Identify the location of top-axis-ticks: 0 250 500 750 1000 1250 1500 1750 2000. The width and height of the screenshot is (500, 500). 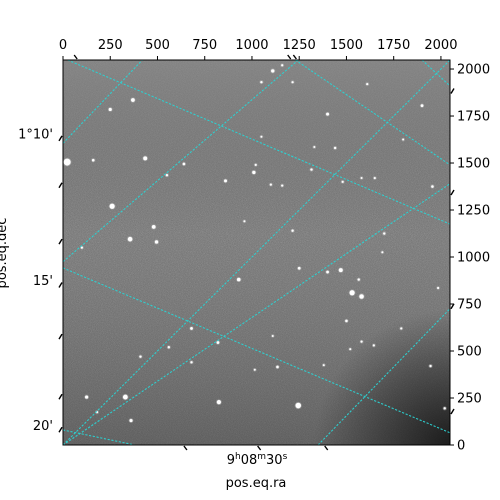
(258, 49).